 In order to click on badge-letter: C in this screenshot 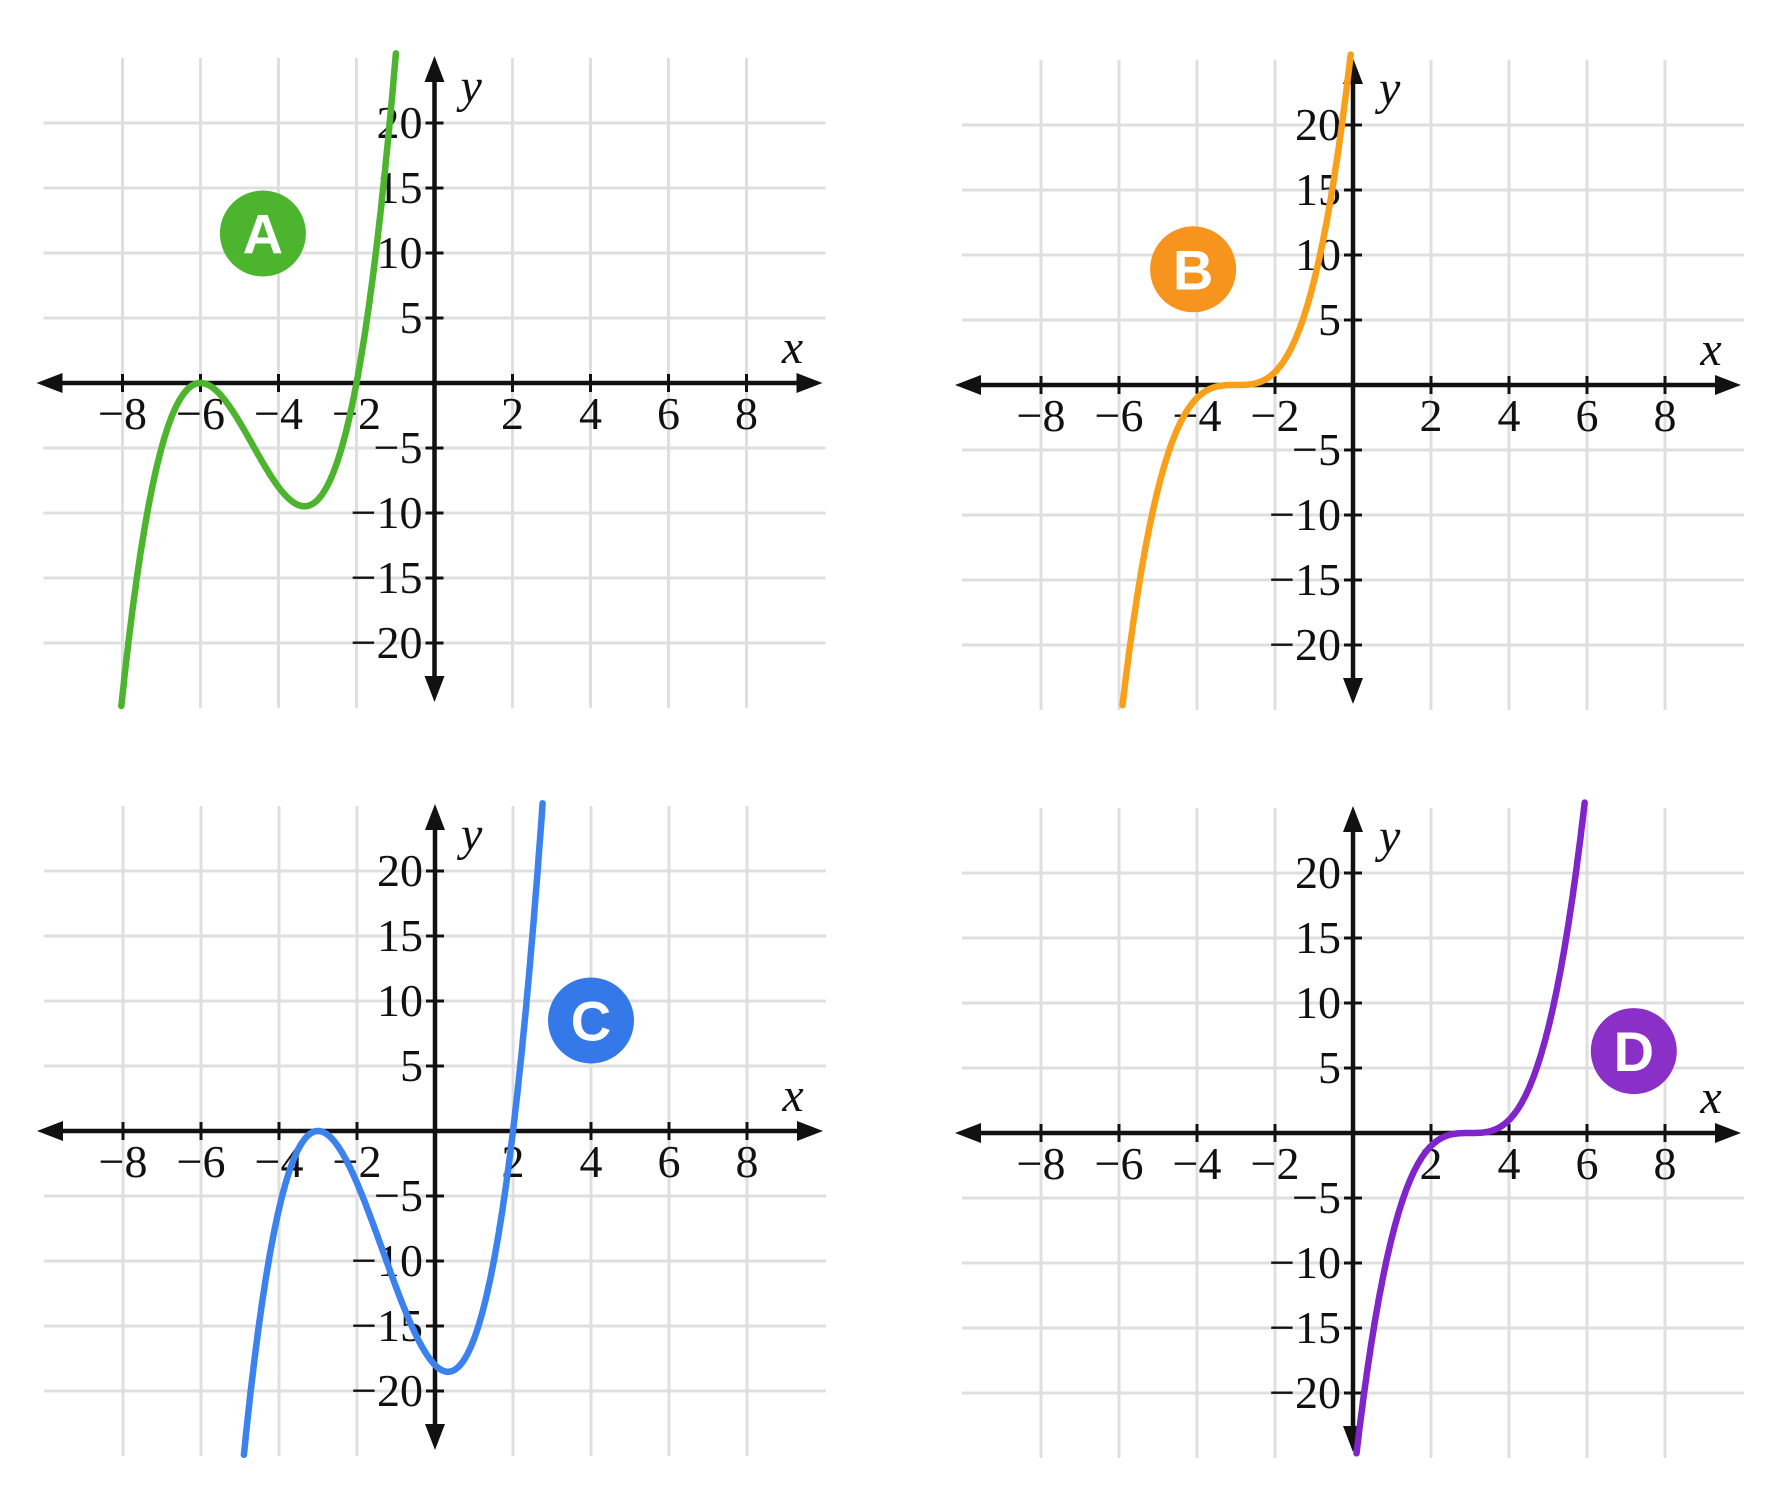, I will do `click(591, 1021)`.